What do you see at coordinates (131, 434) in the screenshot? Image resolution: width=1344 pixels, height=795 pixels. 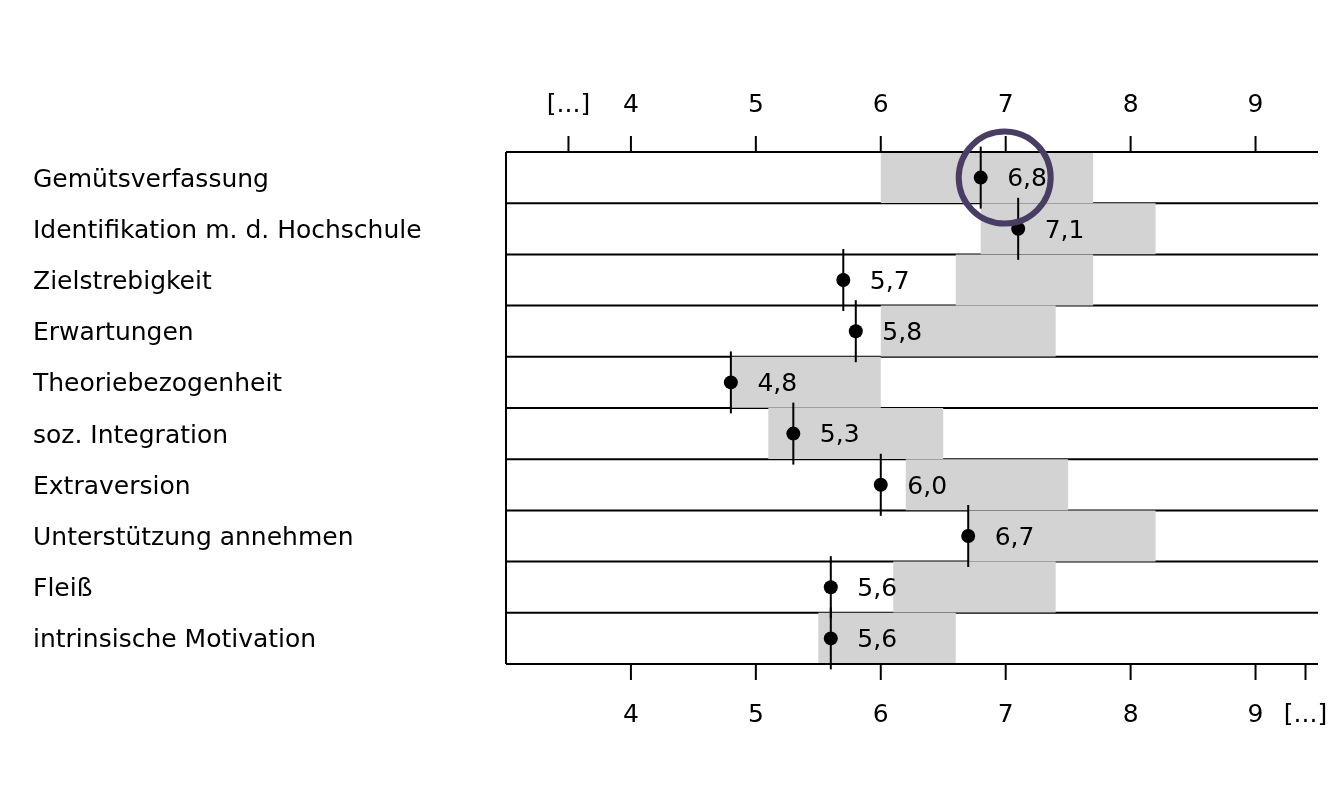 I see `y-tick-label: soz. Integration` at bounding box center [131, 434].